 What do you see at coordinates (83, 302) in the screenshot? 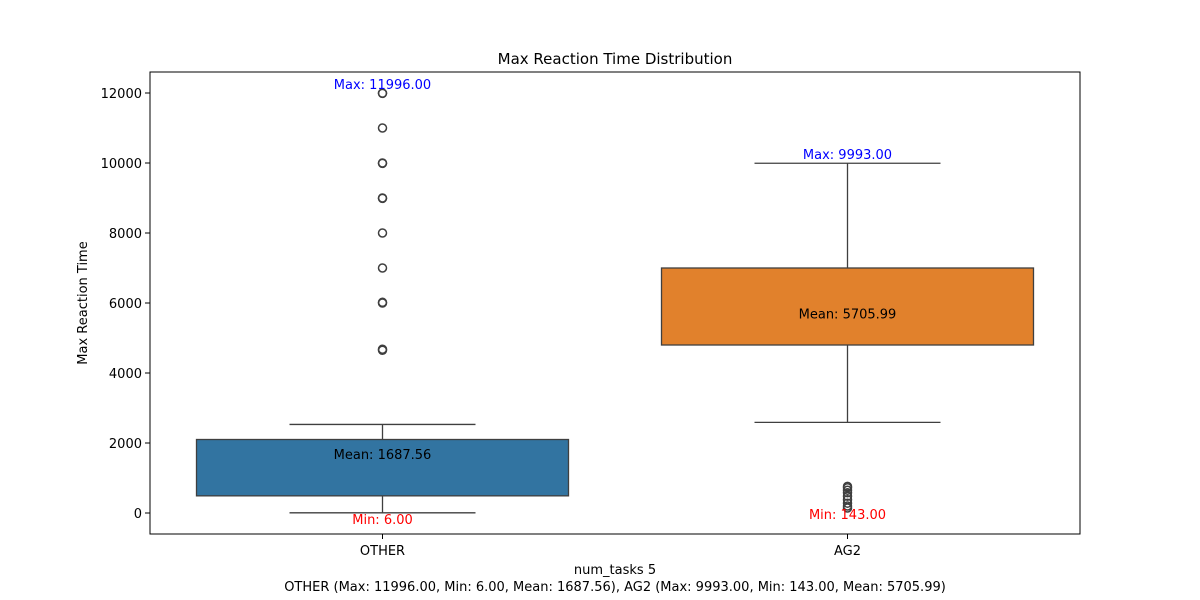
I see `y-axis-label: Max Reaction Time` at bounding box center [83, 302].